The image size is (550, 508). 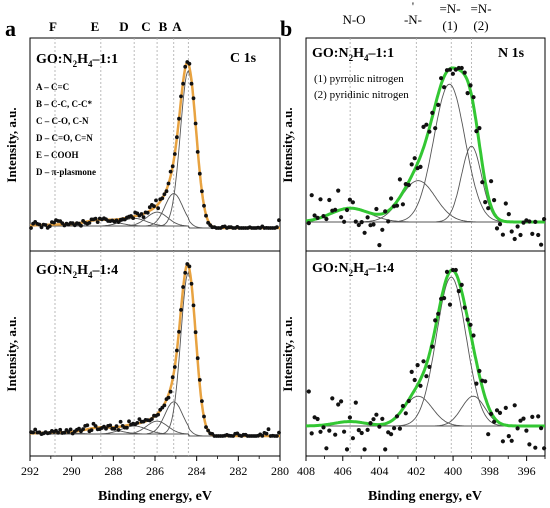 I want to click on legend-item: B – C-C, C-C*, so click(x=64, y=104).